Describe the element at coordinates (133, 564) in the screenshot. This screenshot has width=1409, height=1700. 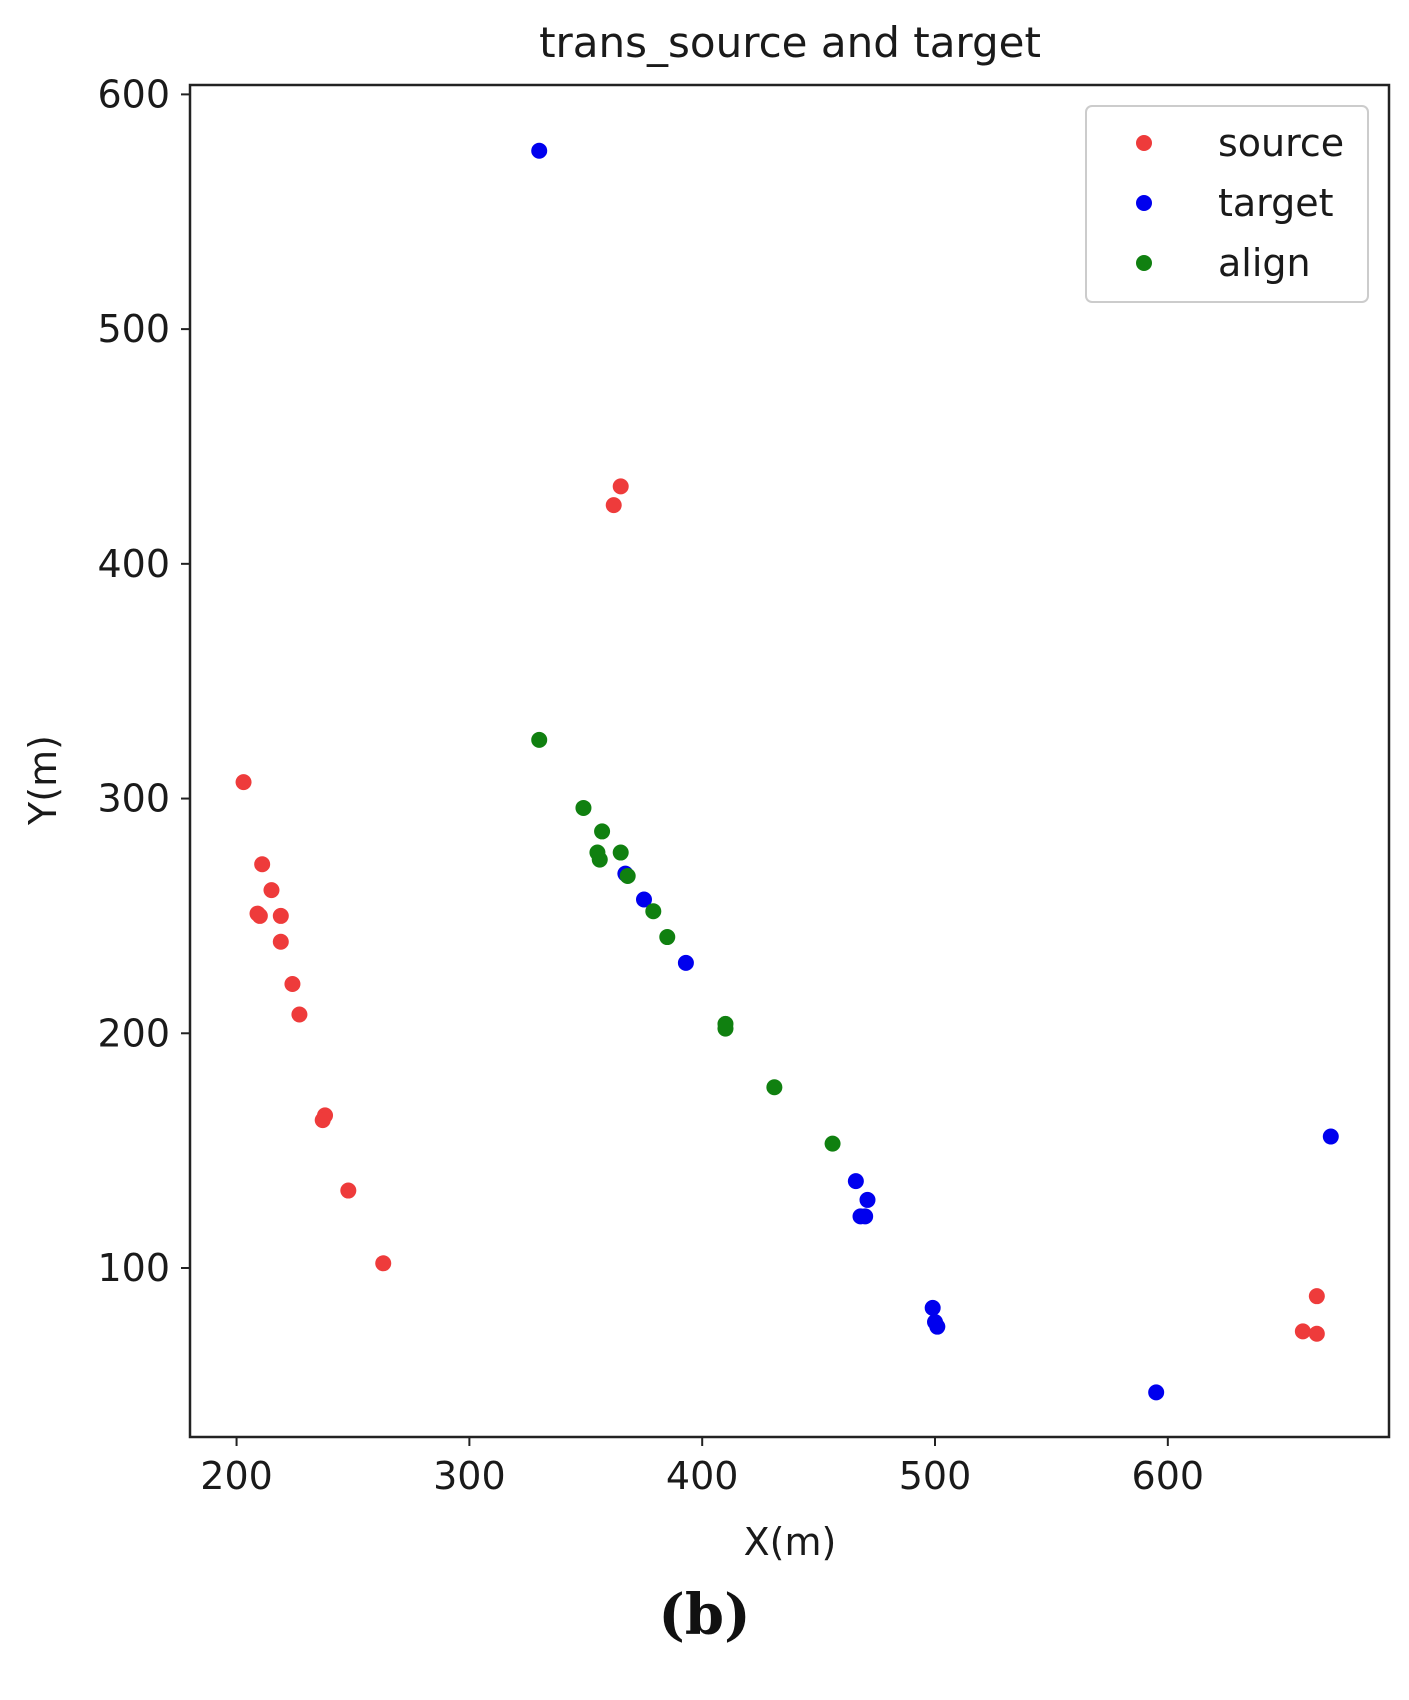
I see `y-tick-label: 400` at that location.